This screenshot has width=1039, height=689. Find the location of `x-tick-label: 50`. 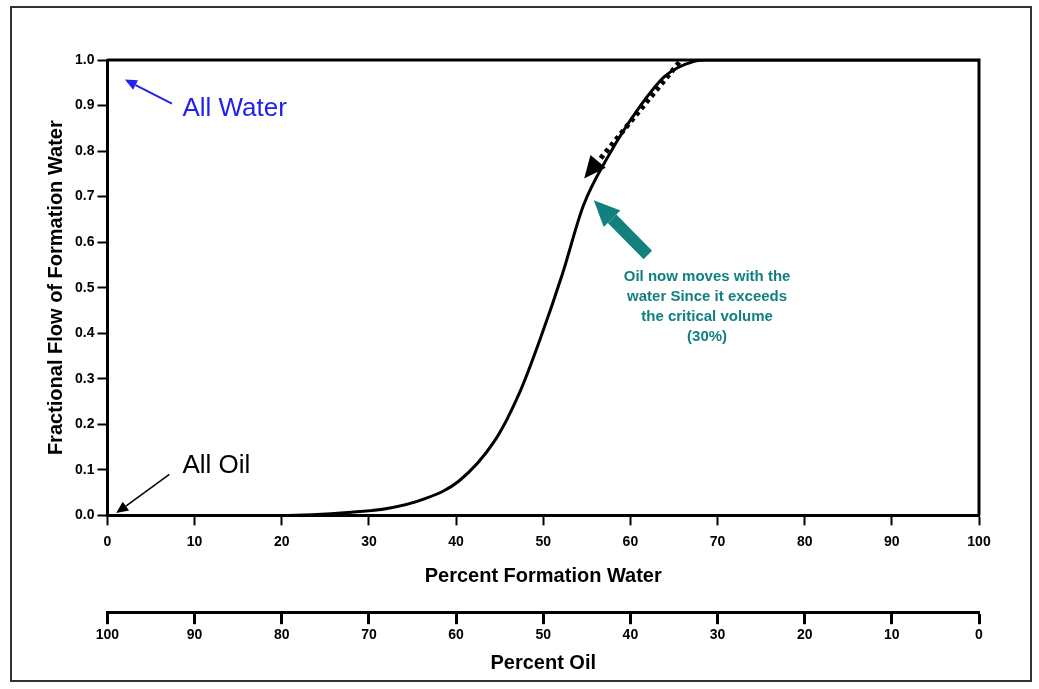

x-tick-label: 50 is located at coordinates (543, 540).